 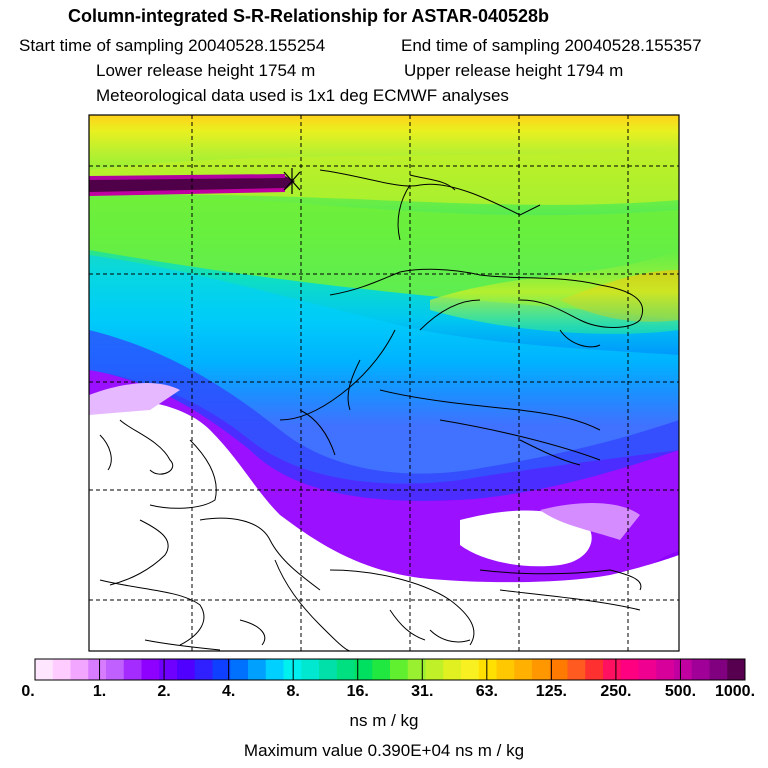 I want to click on colorbar-tick-label: 2., so click(x=164, y=691).